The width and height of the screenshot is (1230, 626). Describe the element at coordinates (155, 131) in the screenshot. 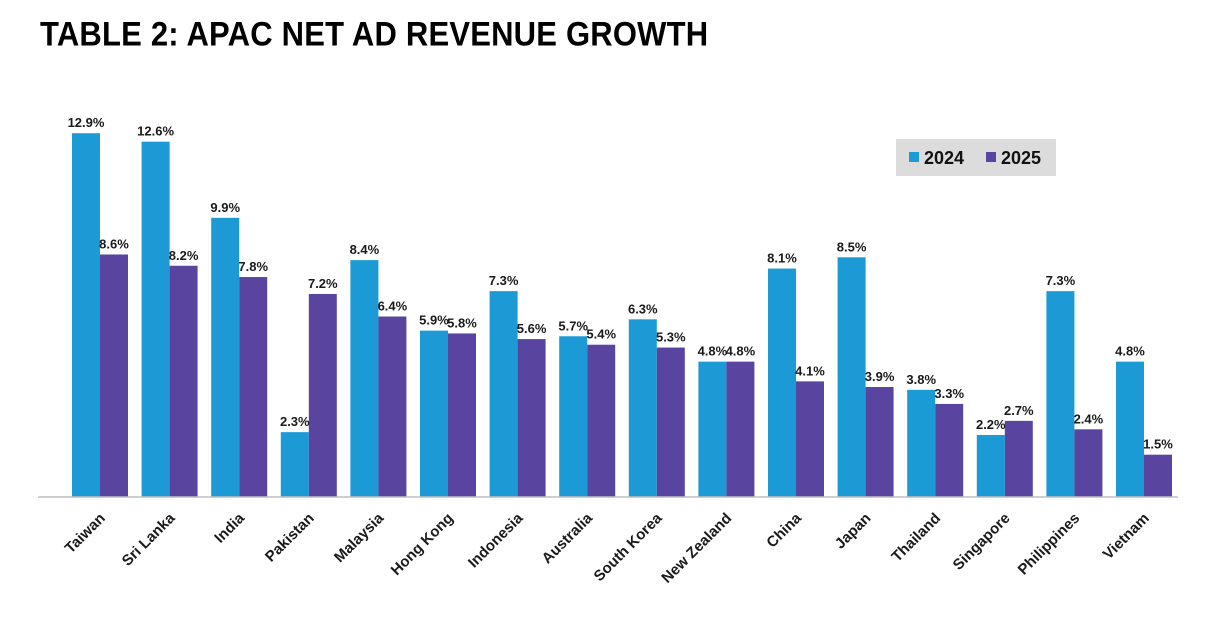

I see `value-label-sri-lanka-2024: 12.6%` at that location.